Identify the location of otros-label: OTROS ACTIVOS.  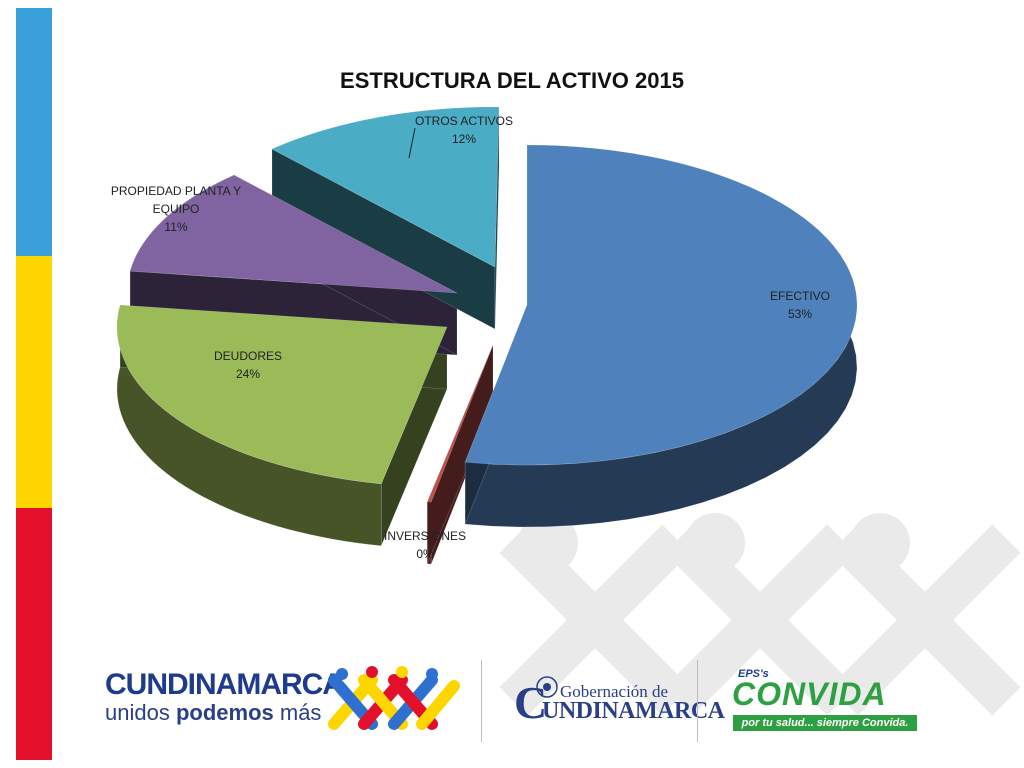
(464, 121).